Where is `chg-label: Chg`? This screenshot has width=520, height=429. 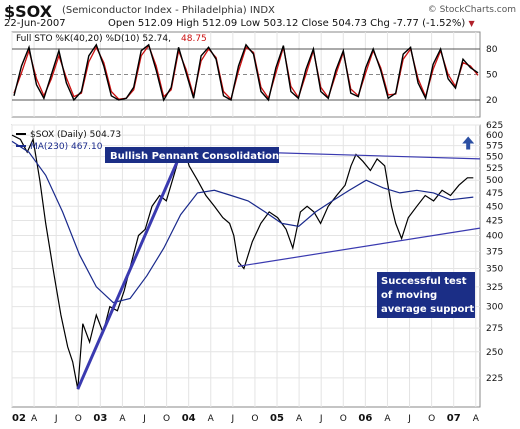 chg-label: Chg is located at coordinates (380, 23).